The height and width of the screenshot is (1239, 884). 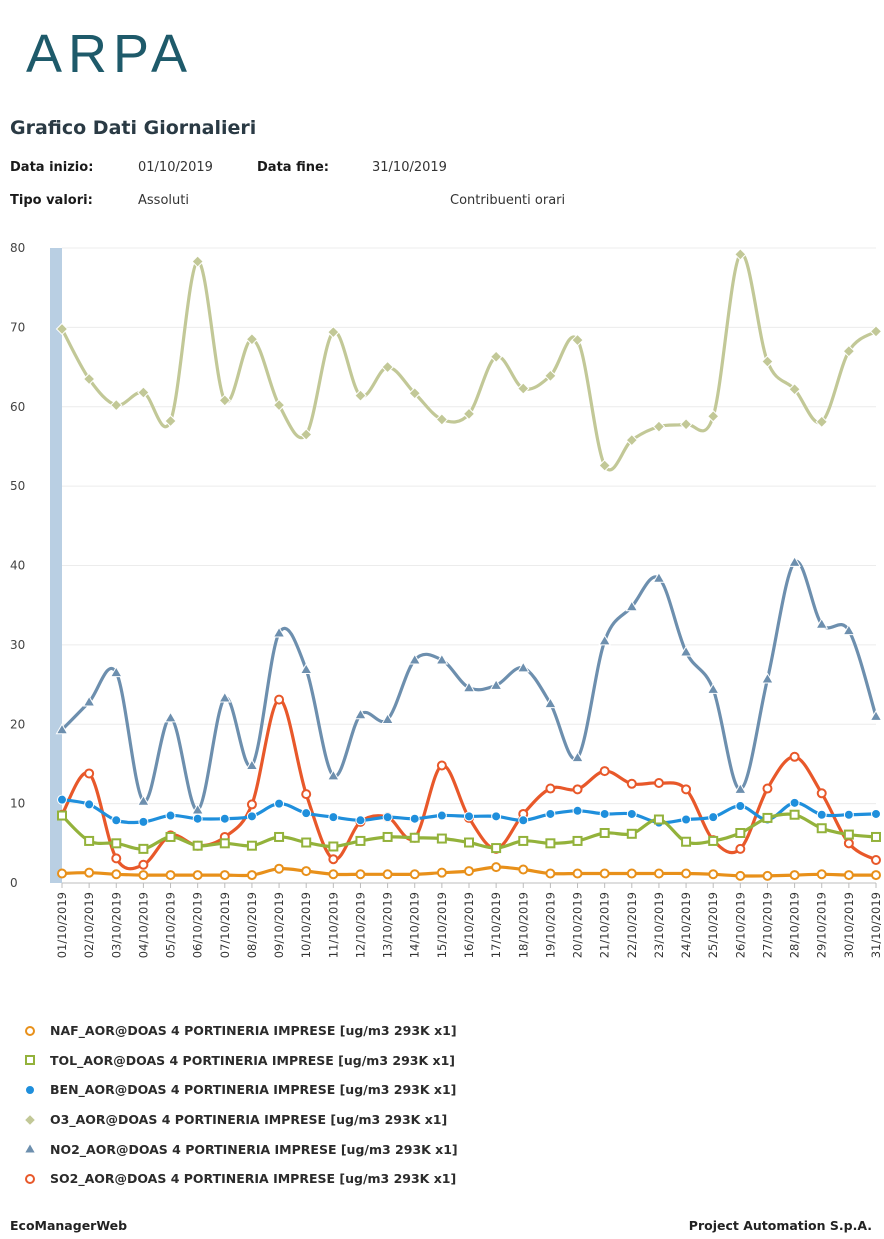 What do you see at coordinates (171, 925) in the screenshot?
I see `x-tick-label: 05/10/2019` at bounding box center [171, 925].